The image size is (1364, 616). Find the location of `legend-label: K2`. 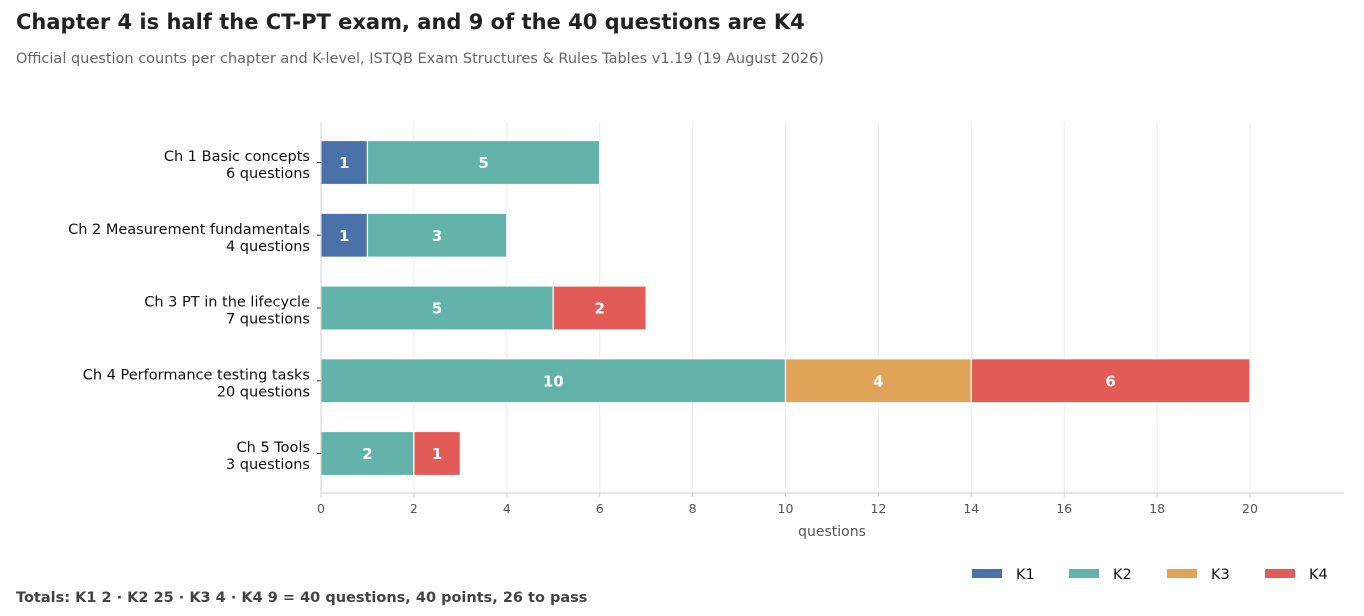

legend-label: K2 is located at coordinates (1122, 575).